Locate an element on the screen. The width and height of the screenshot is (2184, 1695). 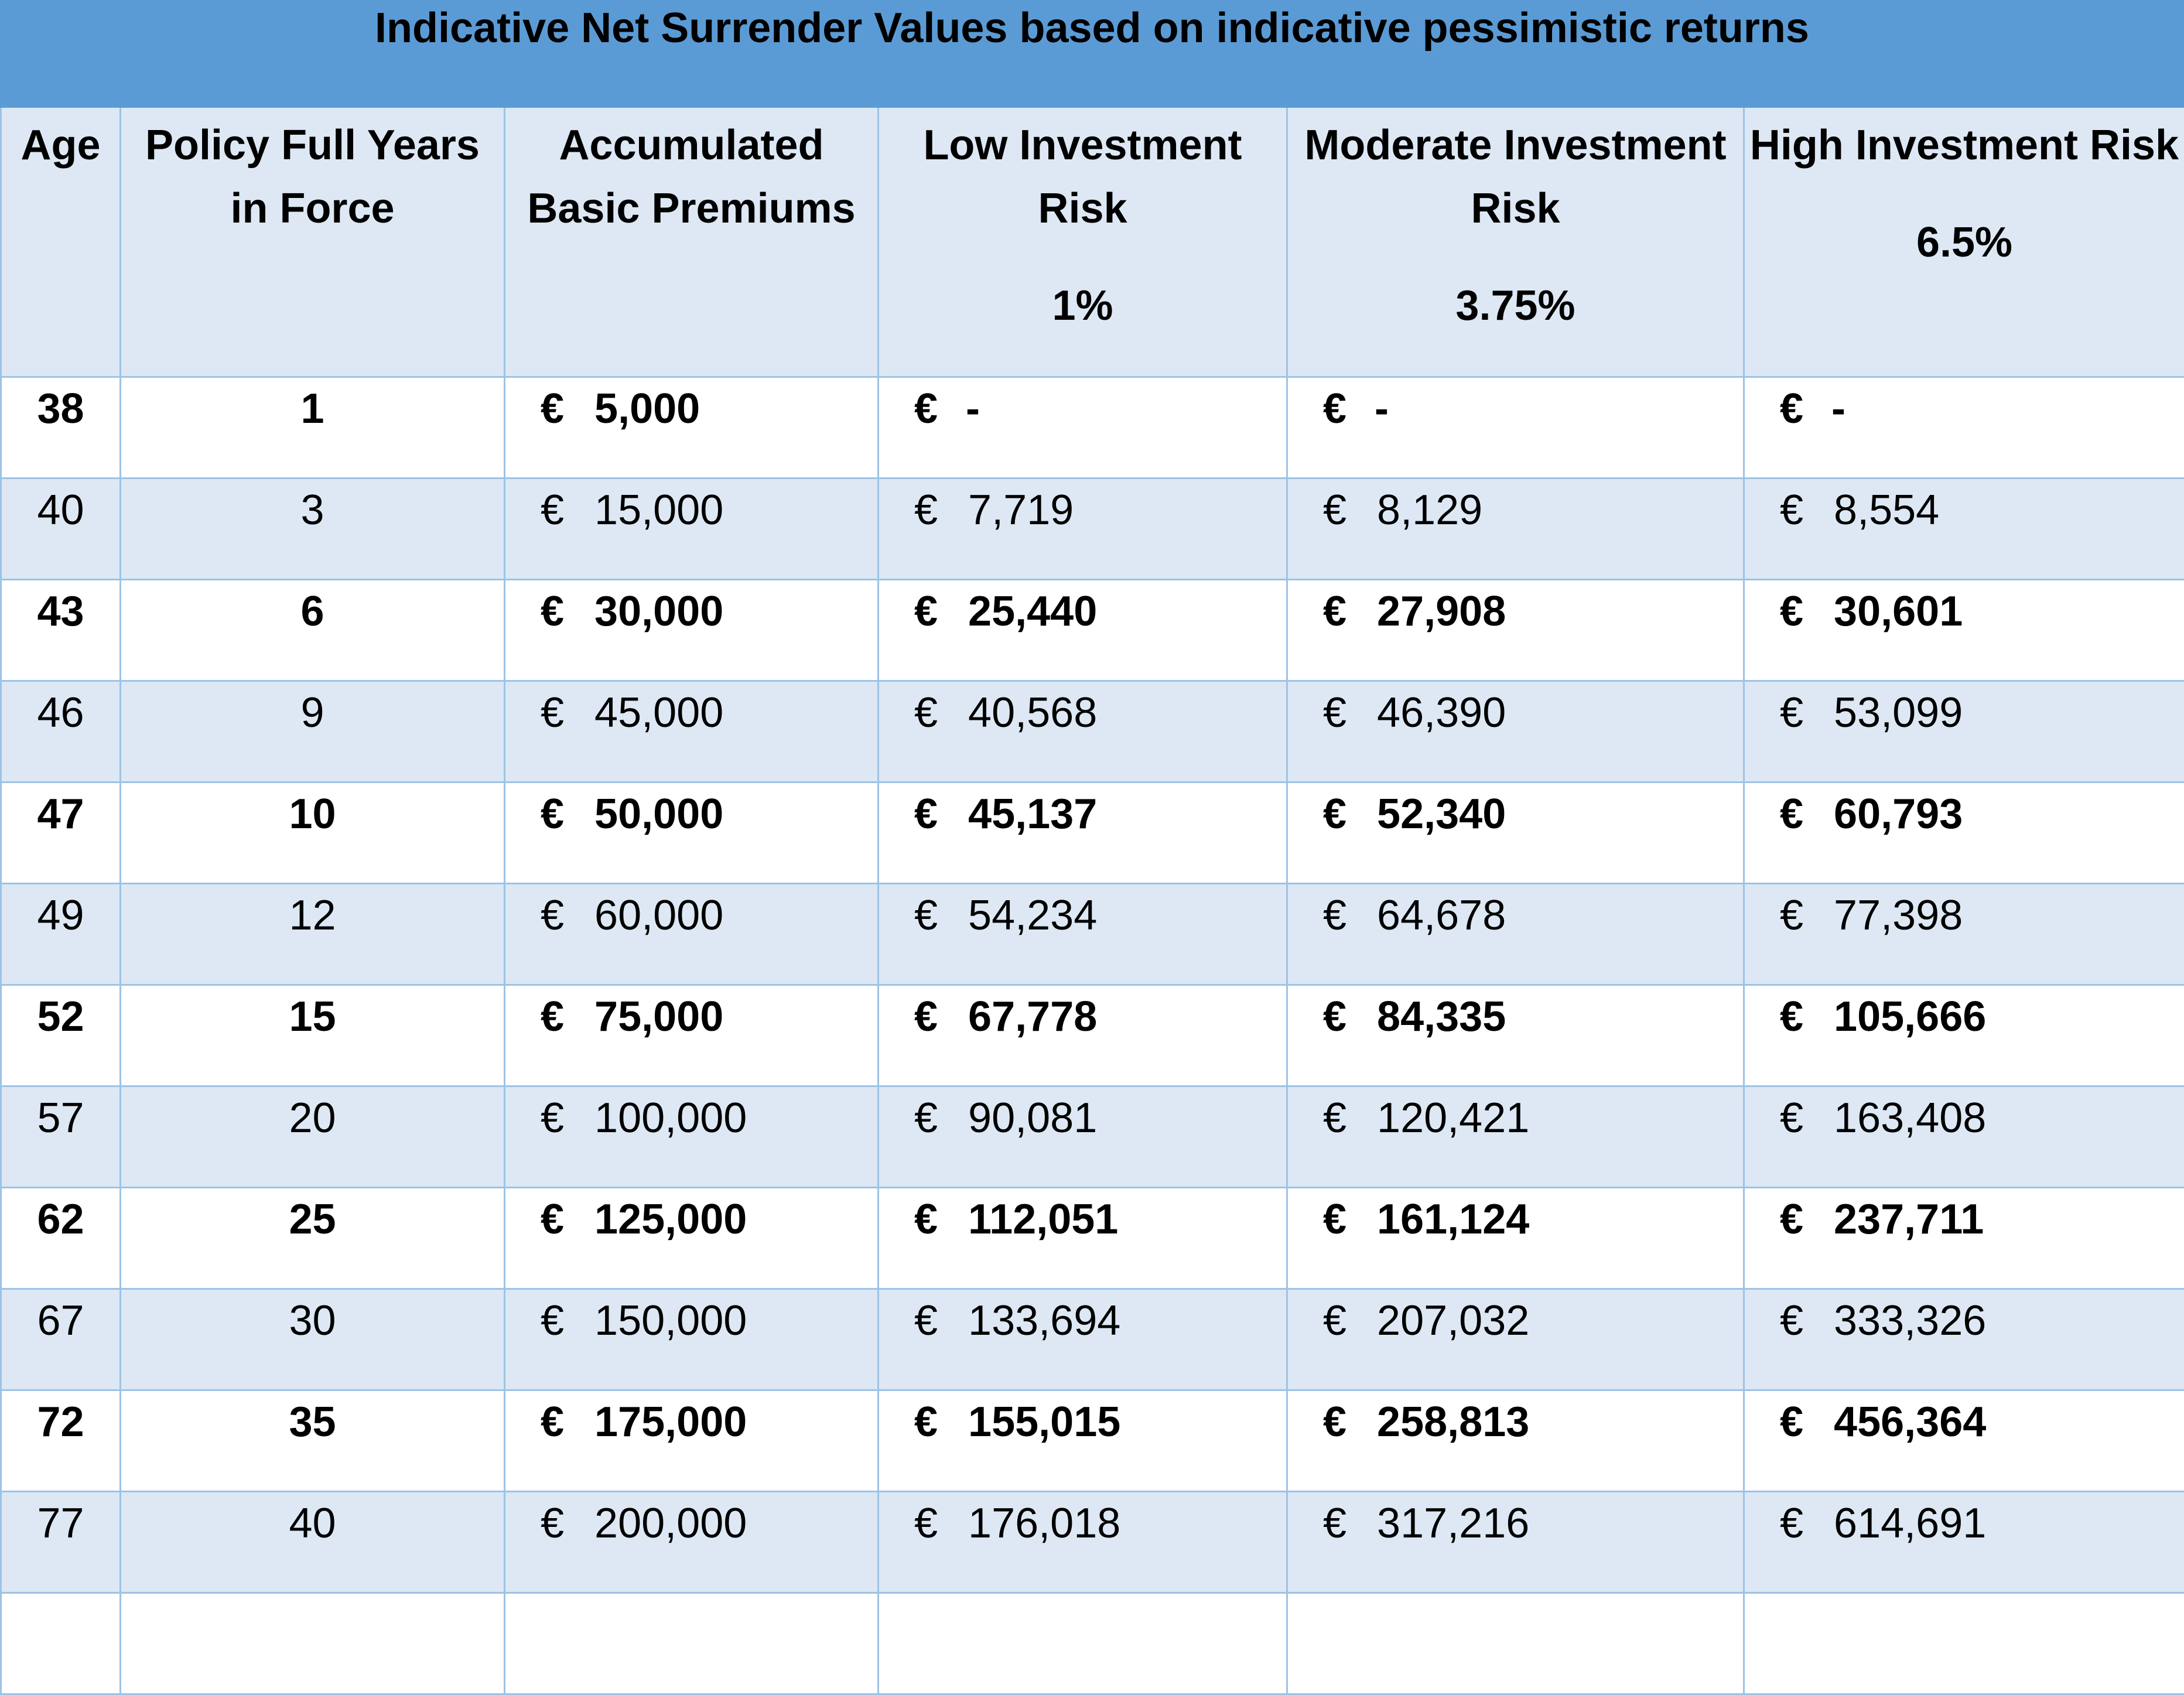
cell-low: €40,568 is located at coordinates (1083, 731).